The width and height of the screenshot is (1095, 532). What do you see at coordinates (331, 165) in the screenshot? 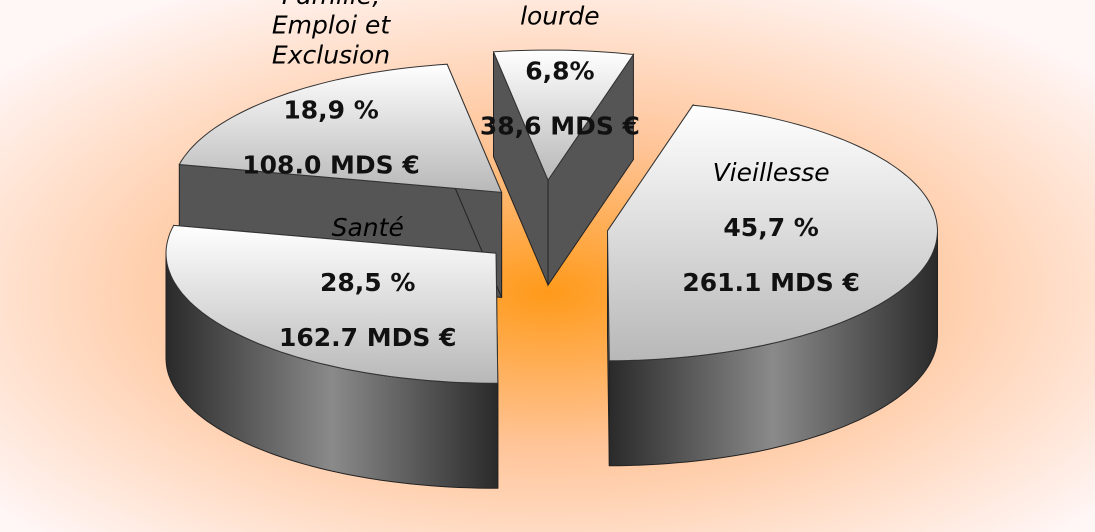
I see `amount-label: 108.0 MDS €` at bounding box center [331, 165].